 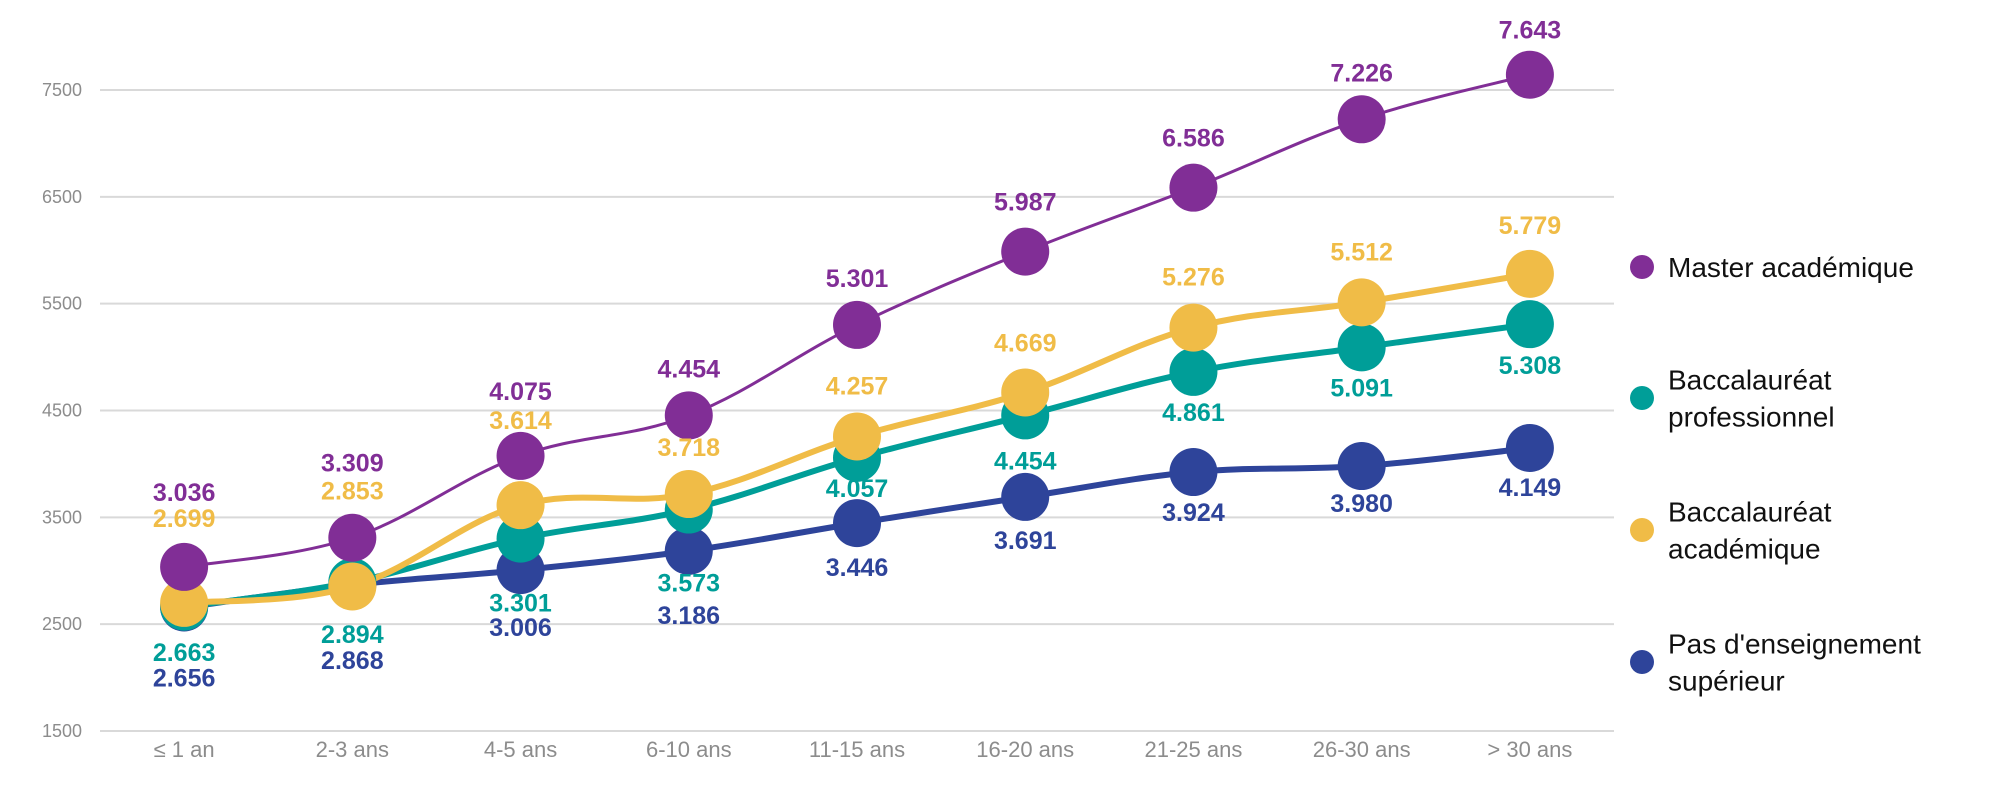 What do you see at coordinates (1530, 31) in the screenshot?
I see `data-label-master-academique: 7.643` at bounding box center [1530, 31].